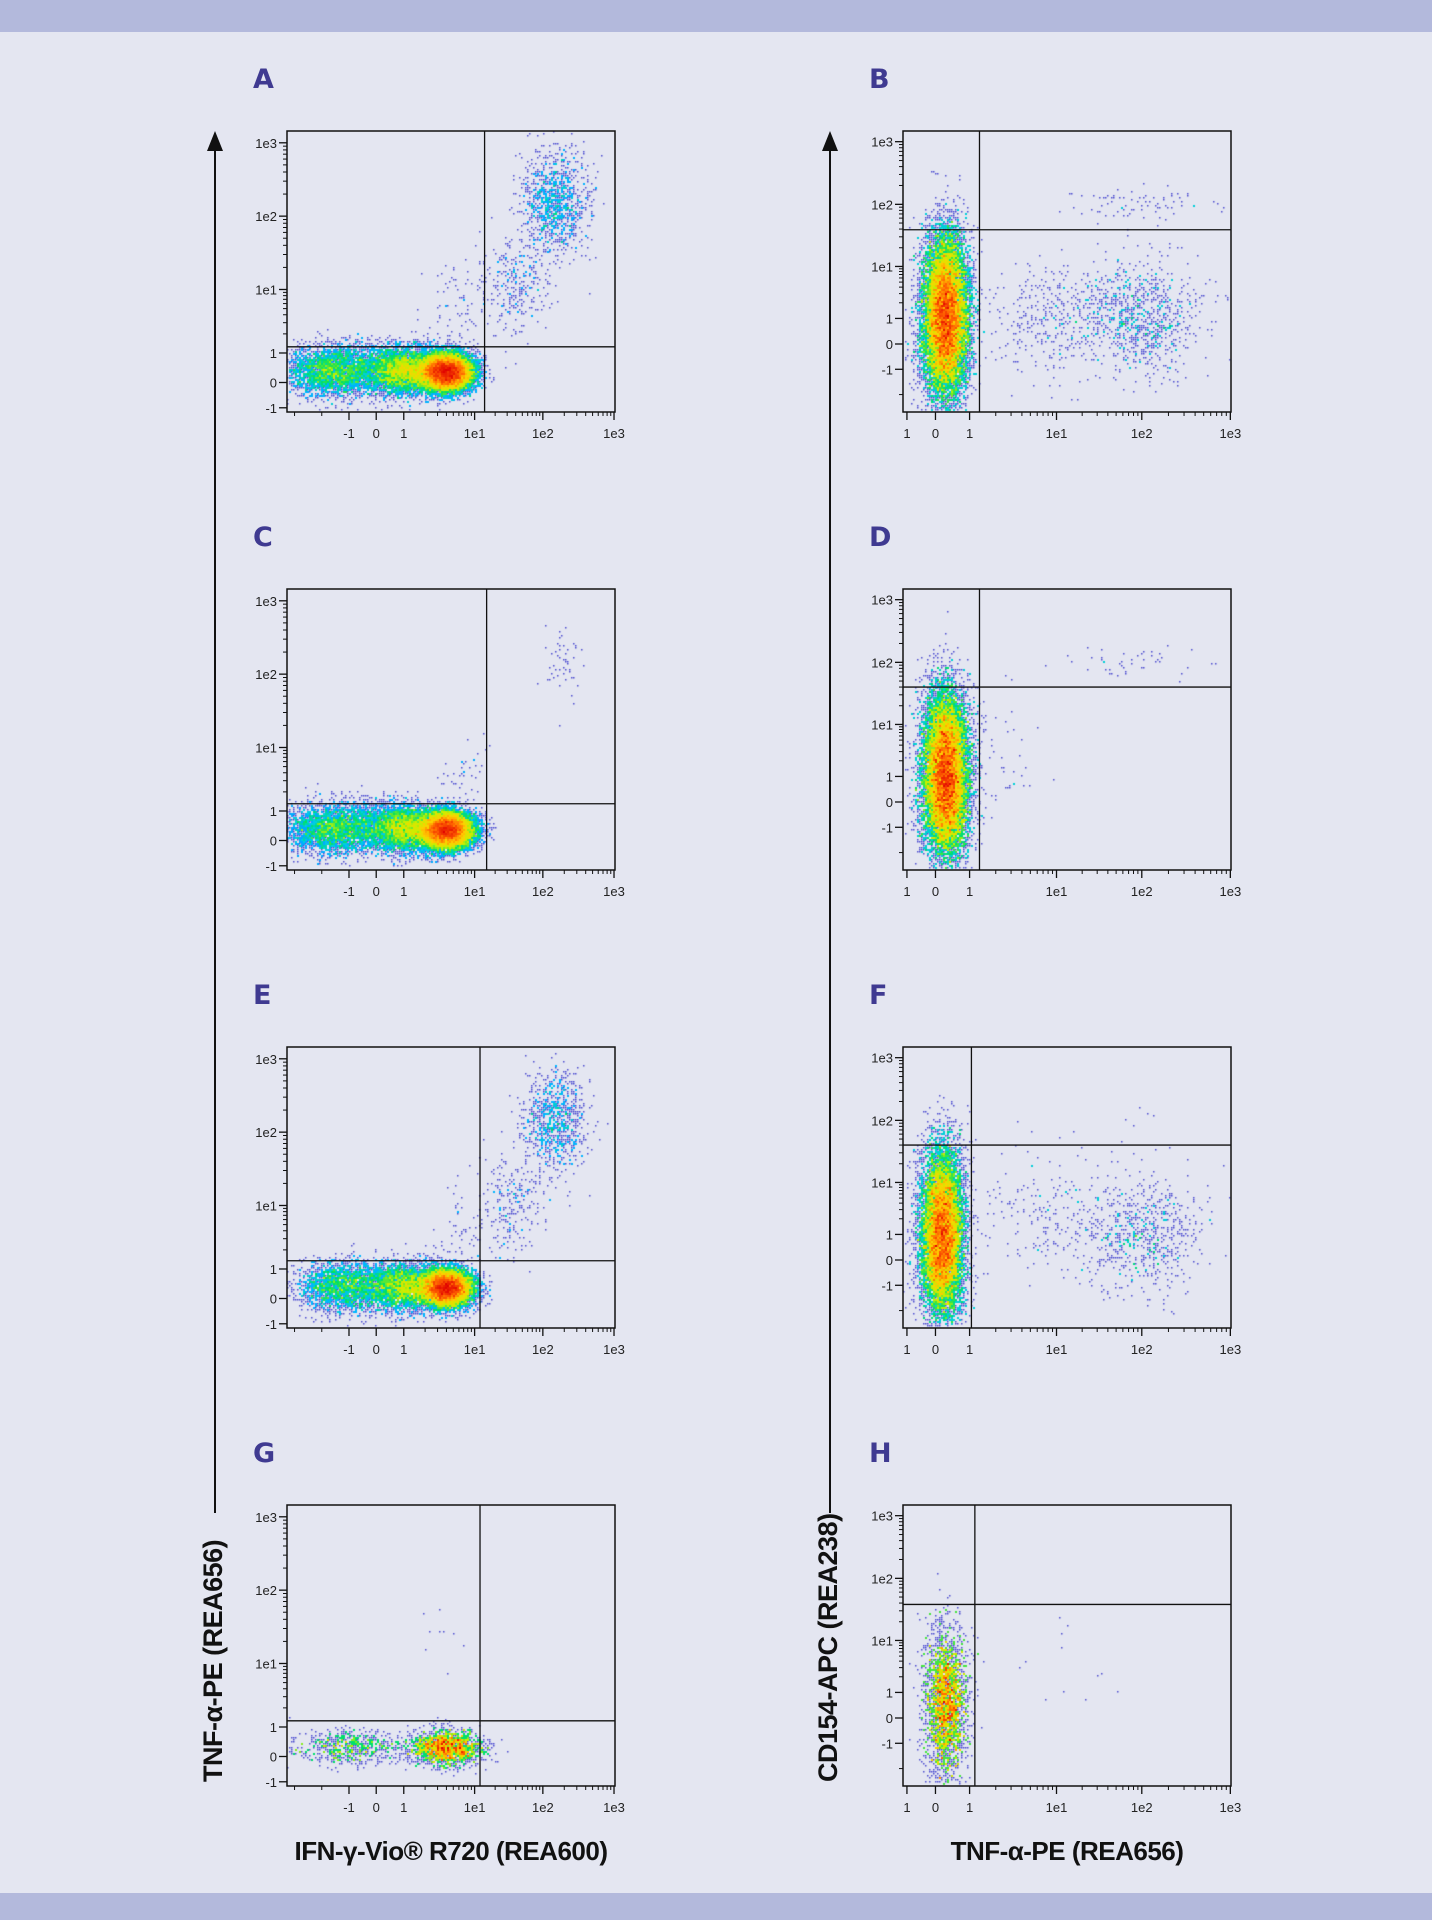  I want to click on left-y-axis-arrow, so click(215, 830).